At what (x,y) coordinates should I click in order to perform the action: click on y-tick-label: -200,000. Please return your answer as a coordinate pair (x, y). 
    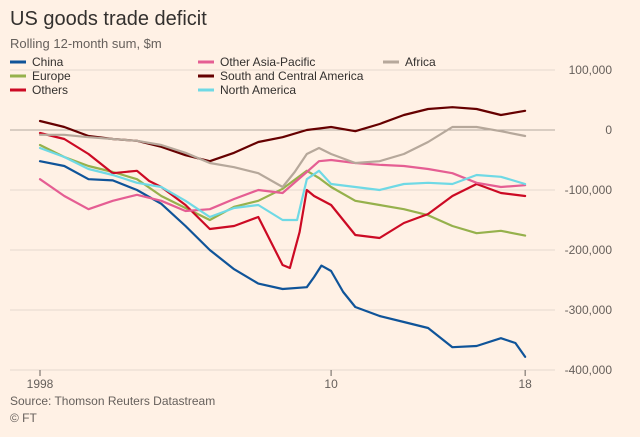
    Looking at the image, I should click on (589, 250).